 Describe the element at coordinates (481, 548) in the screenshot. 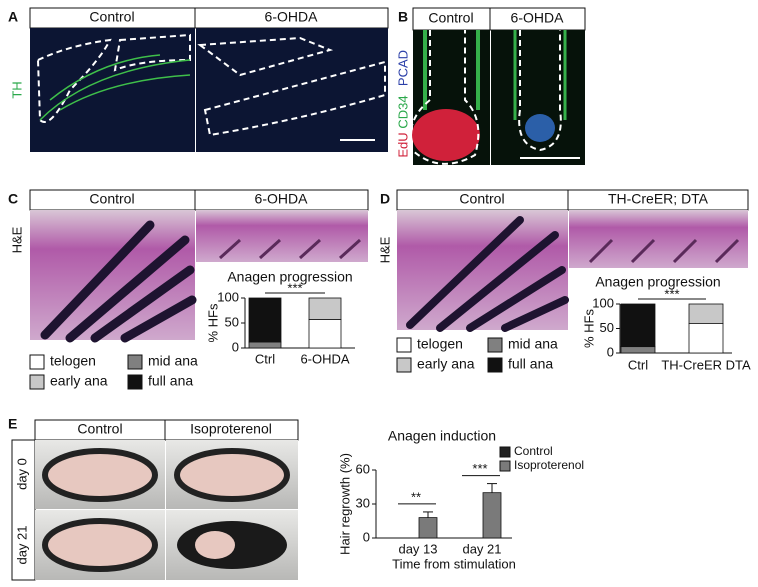

I see `x-tick-label: day 21` at that location.